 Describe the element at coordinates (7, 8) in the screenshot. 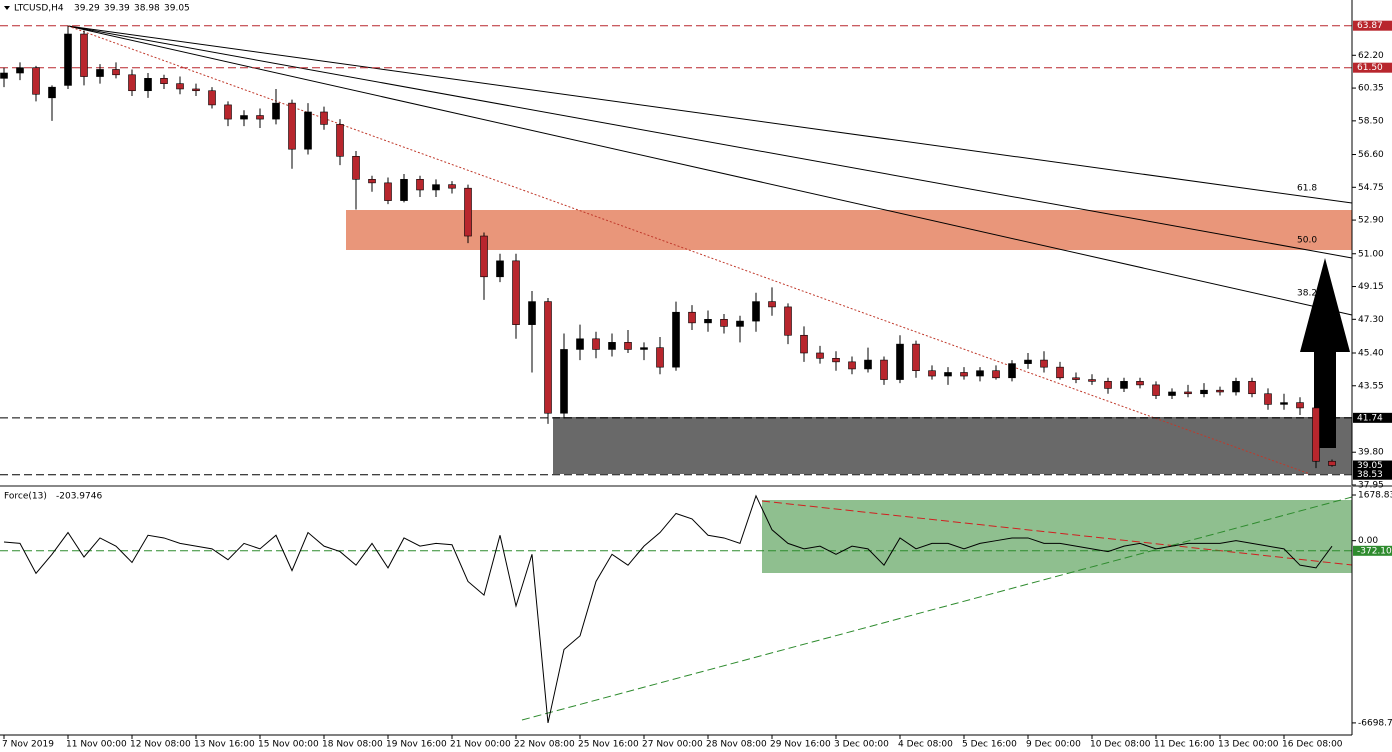

I see `collapse-icon` at that location.